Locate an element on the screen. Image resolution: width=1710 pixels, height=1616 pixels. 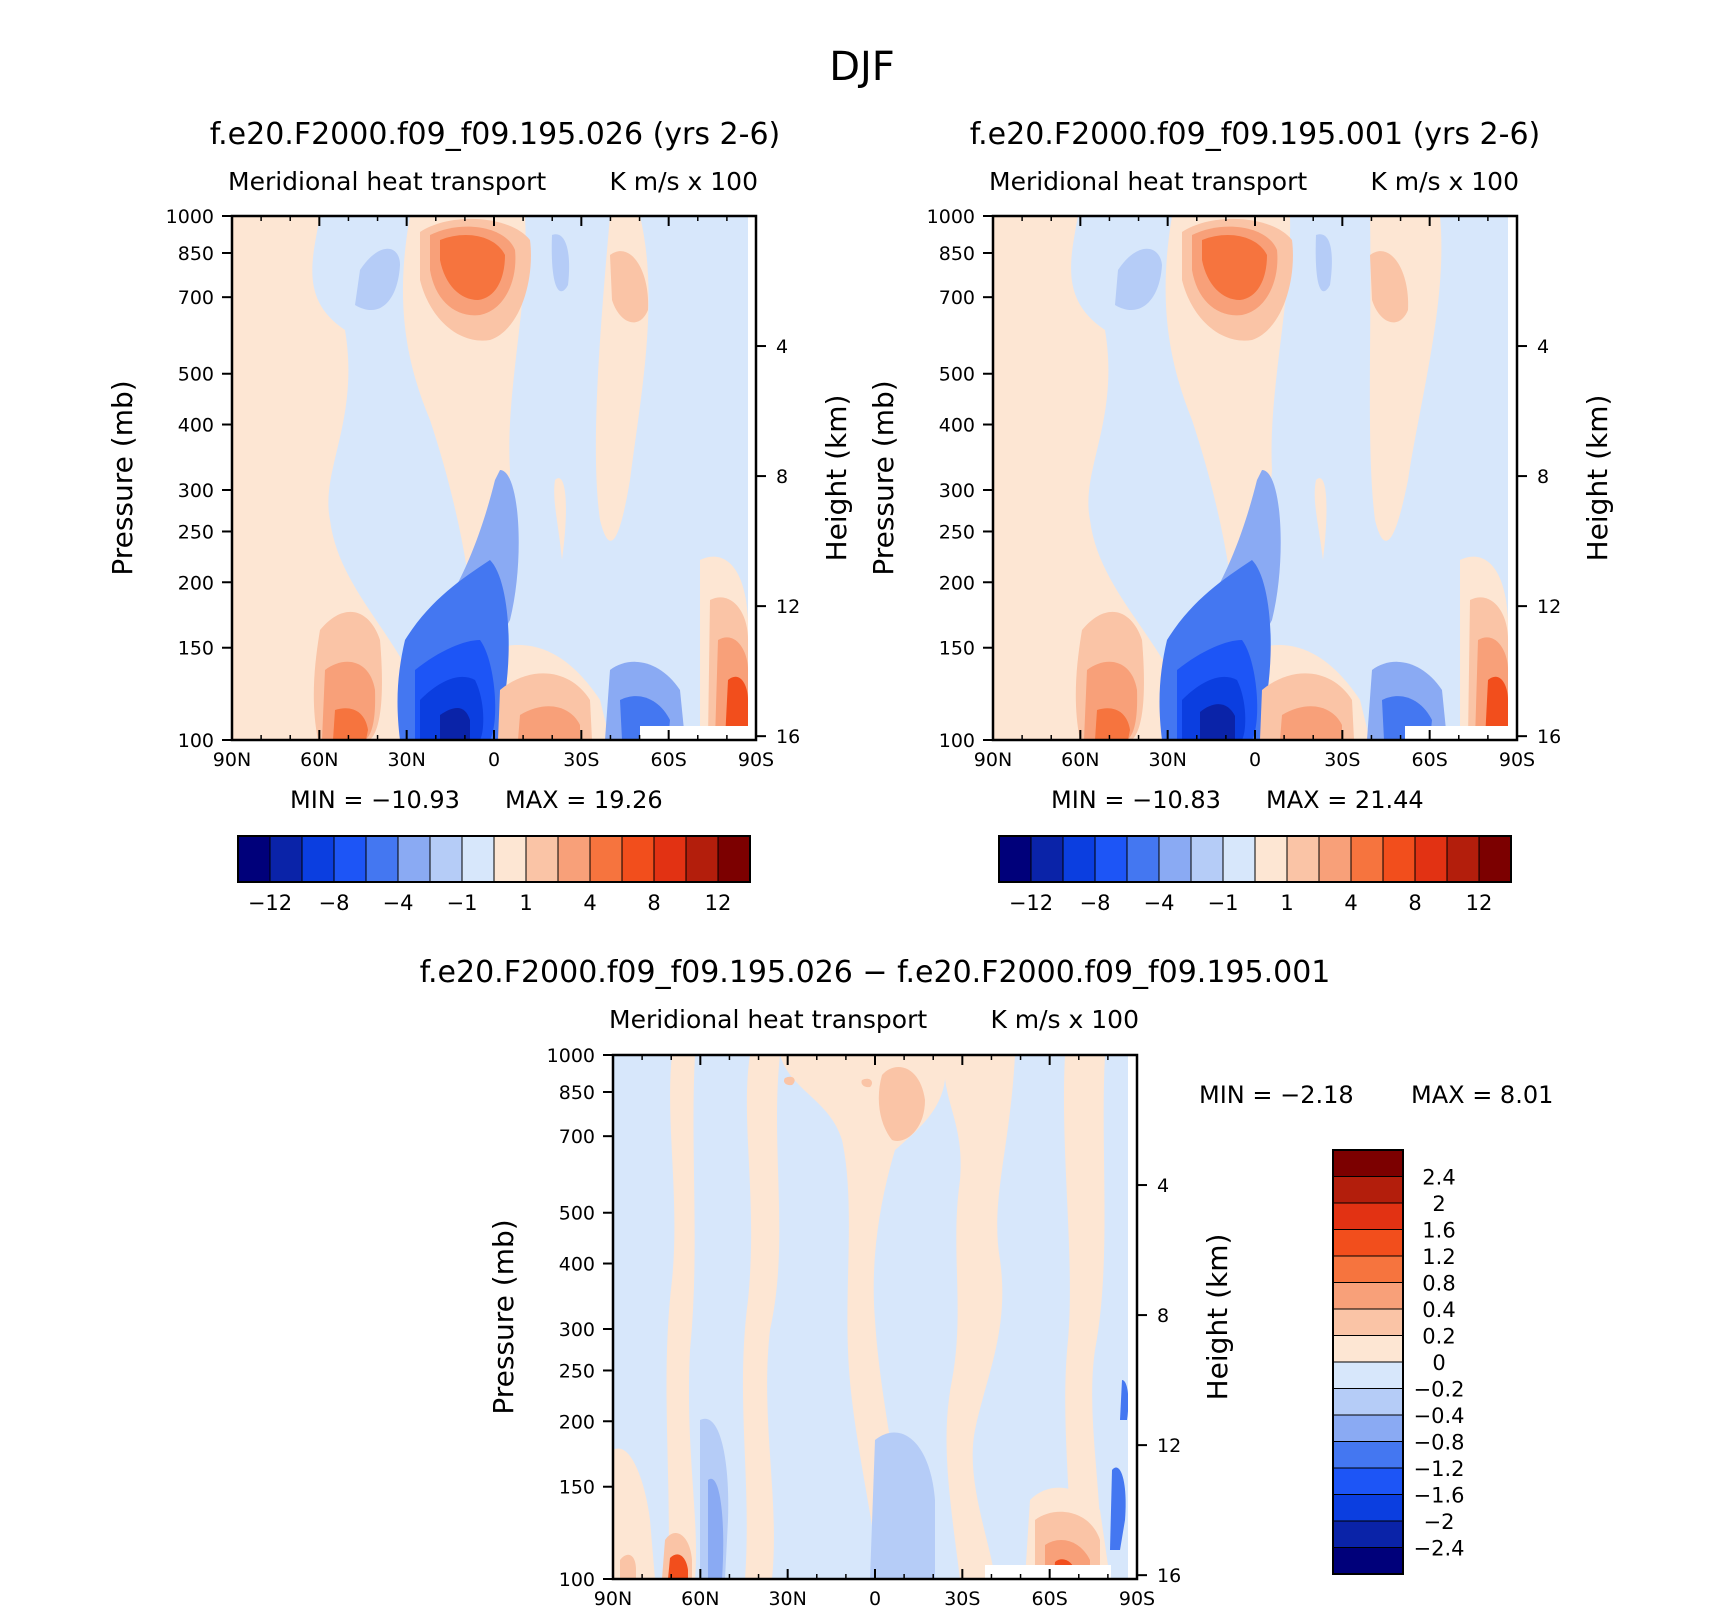
panel-1-subtitle-right: K m/s x 100 is located at coordinates (683, 181).